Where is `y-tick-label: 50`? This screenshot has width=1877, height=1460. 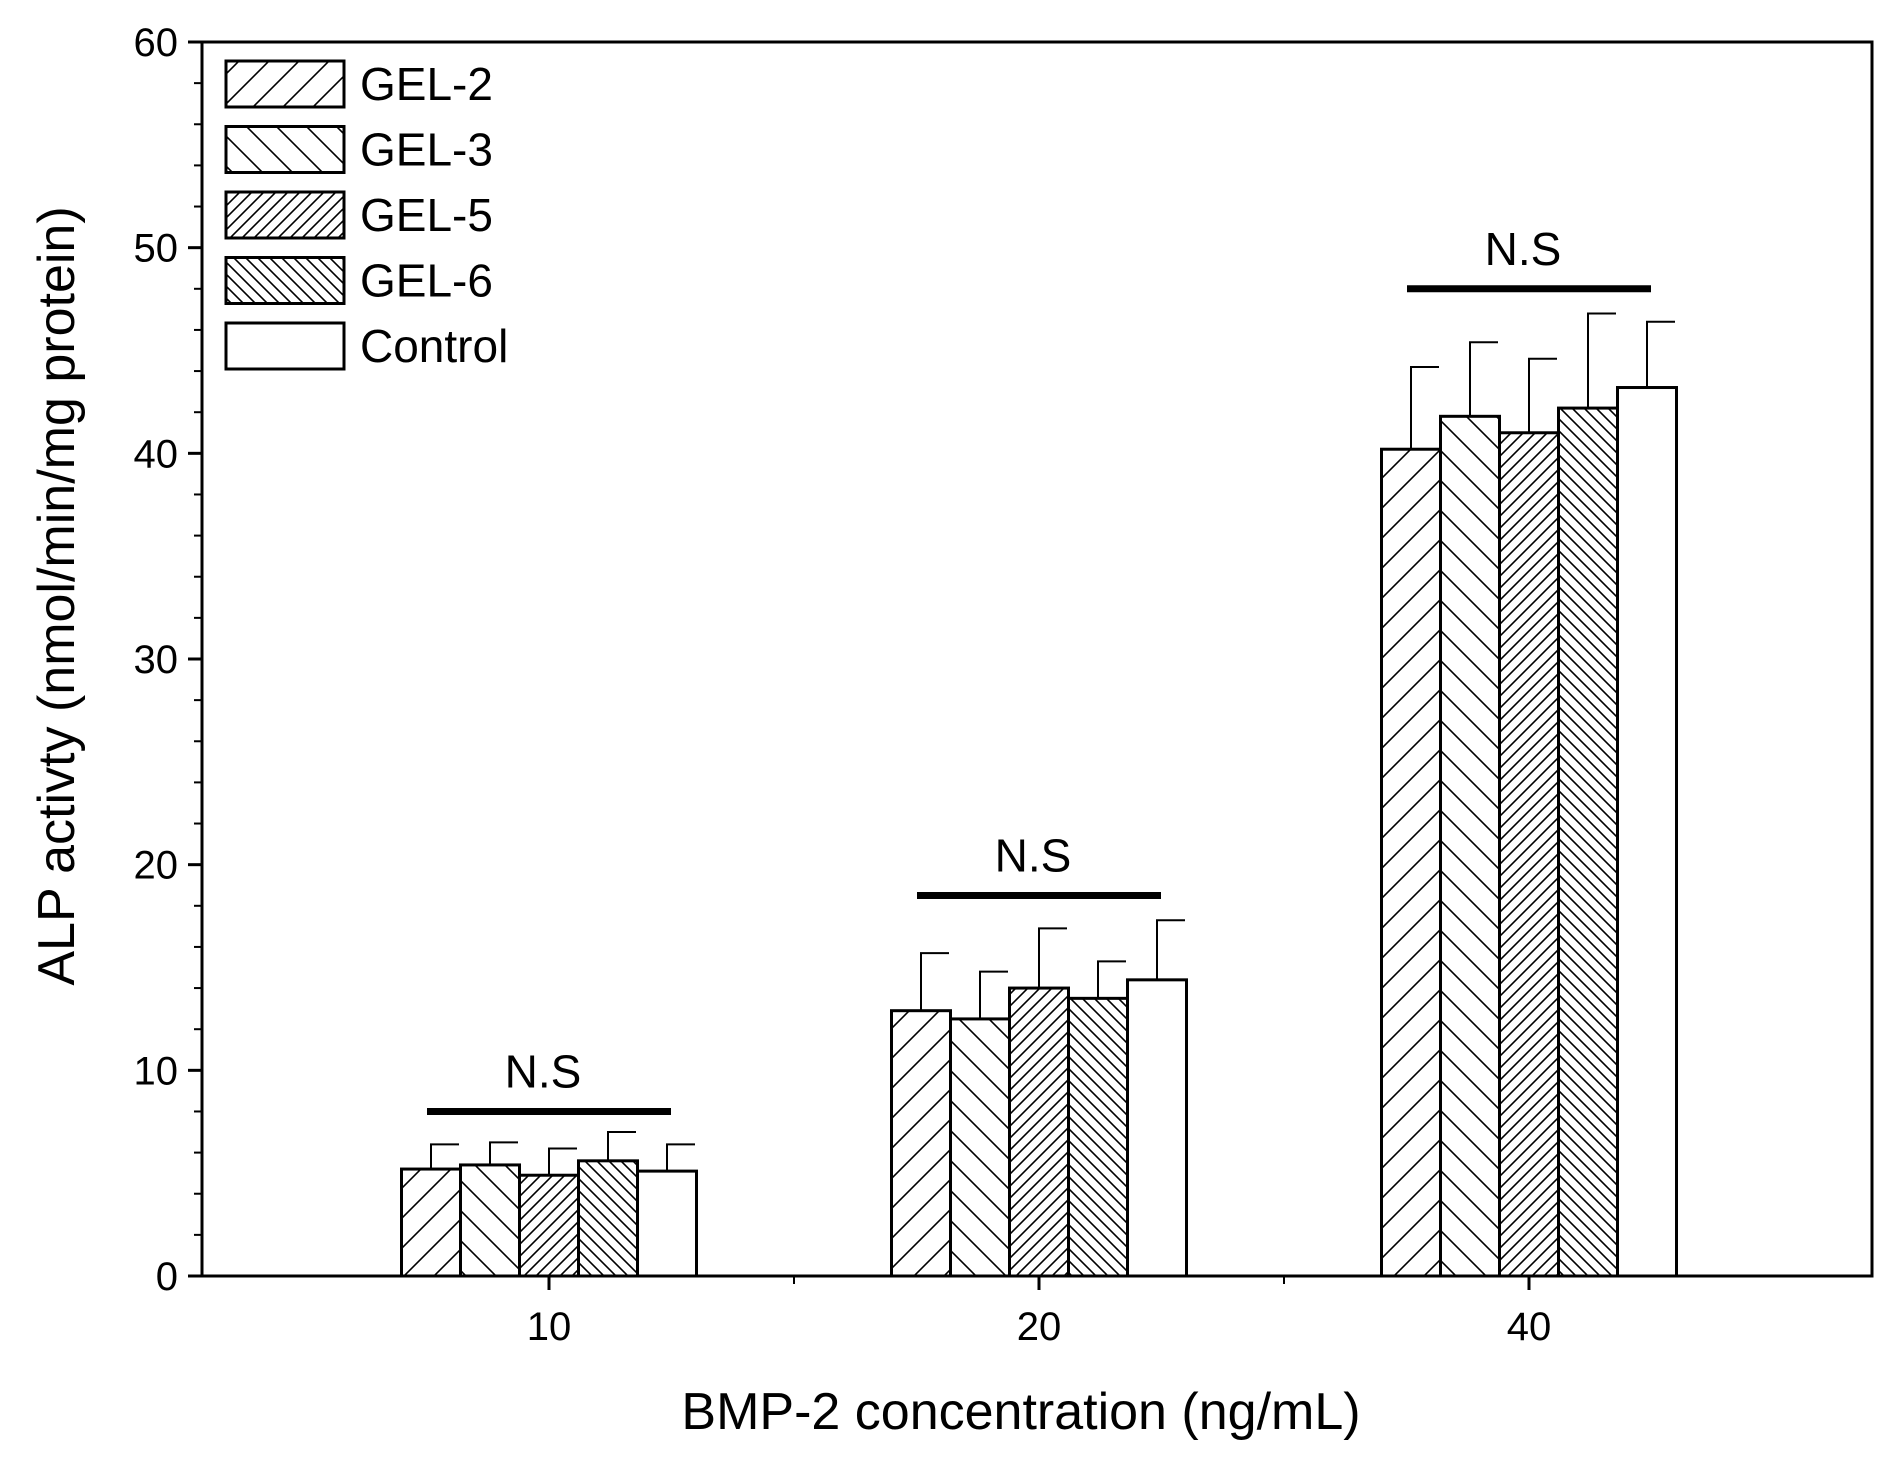 y-tick-label: 50 is located at coordinates (156, 249).